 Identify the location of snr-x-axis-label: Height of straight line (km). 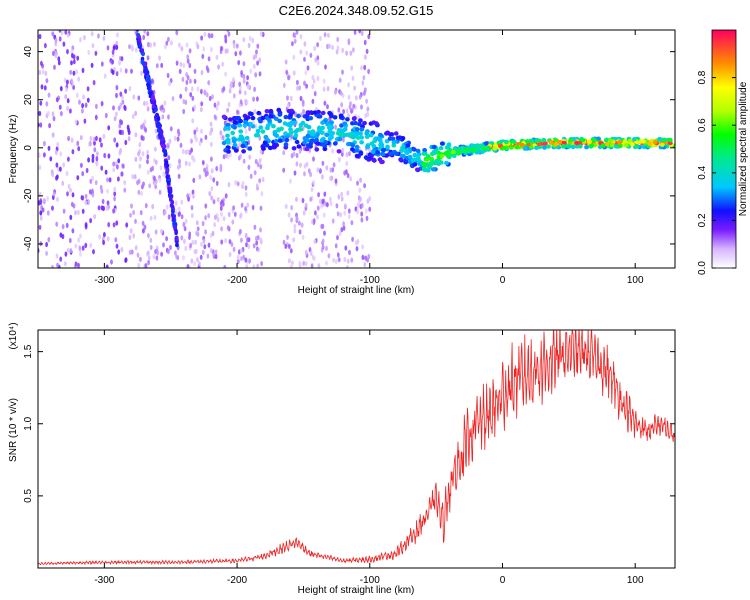
(356, 590).